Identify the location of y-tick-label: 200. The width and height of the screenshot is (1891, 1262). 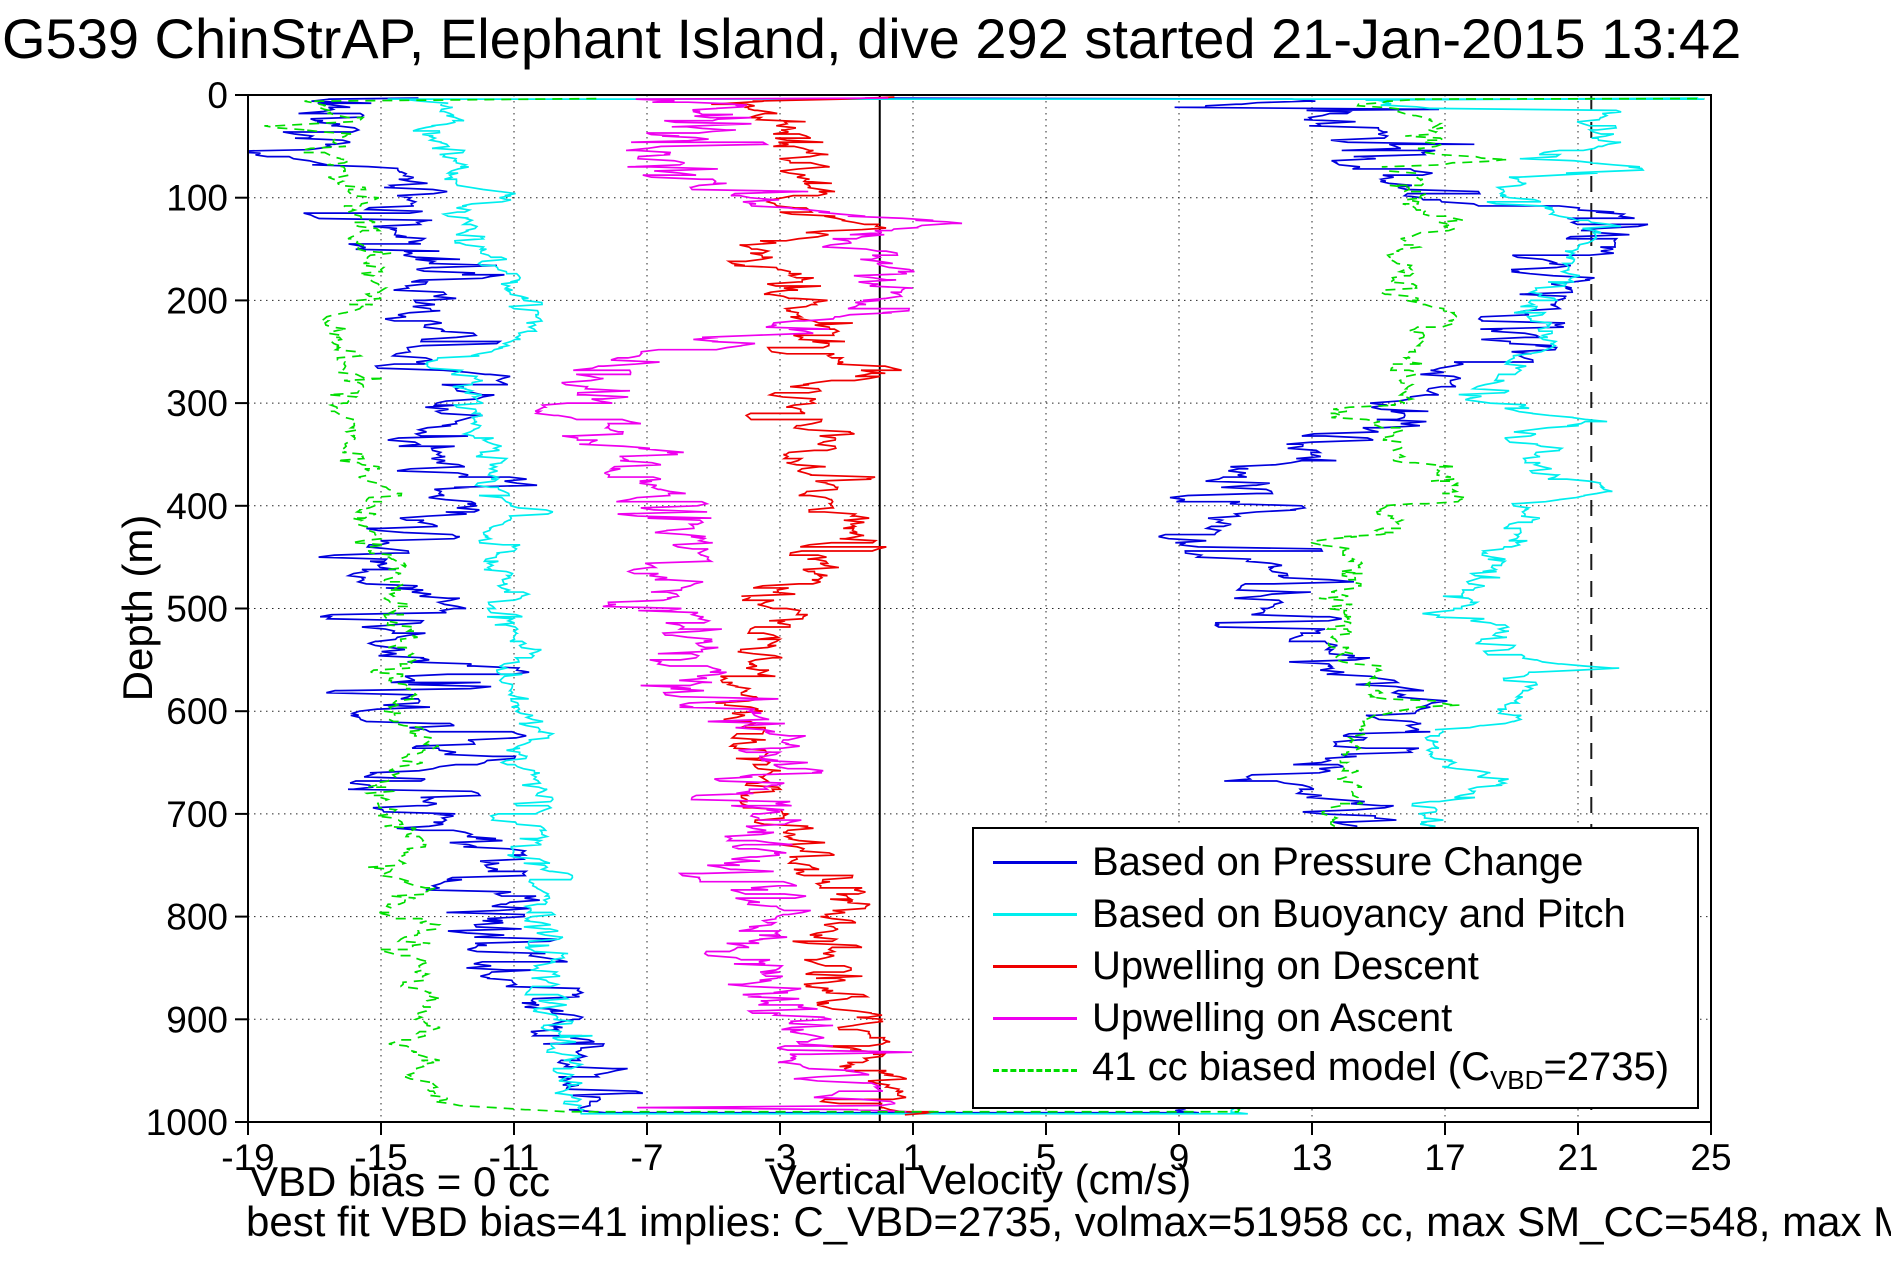
(197, 300).